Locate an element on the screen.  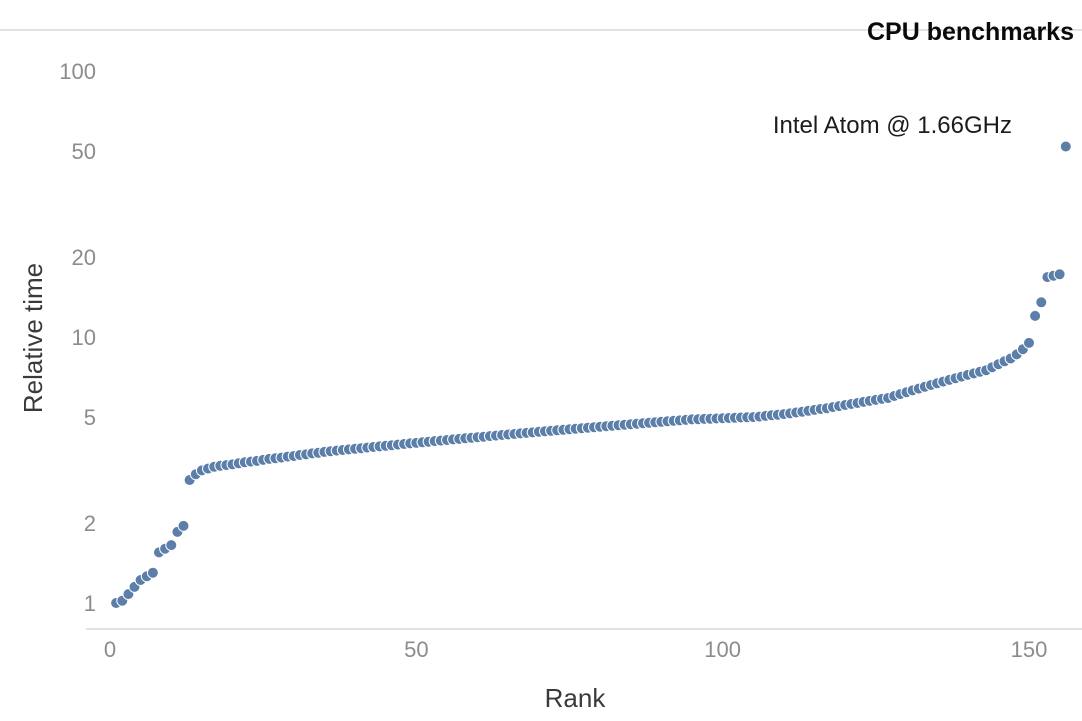
y-tick-label: 50 is located at coordinates (84, 151).